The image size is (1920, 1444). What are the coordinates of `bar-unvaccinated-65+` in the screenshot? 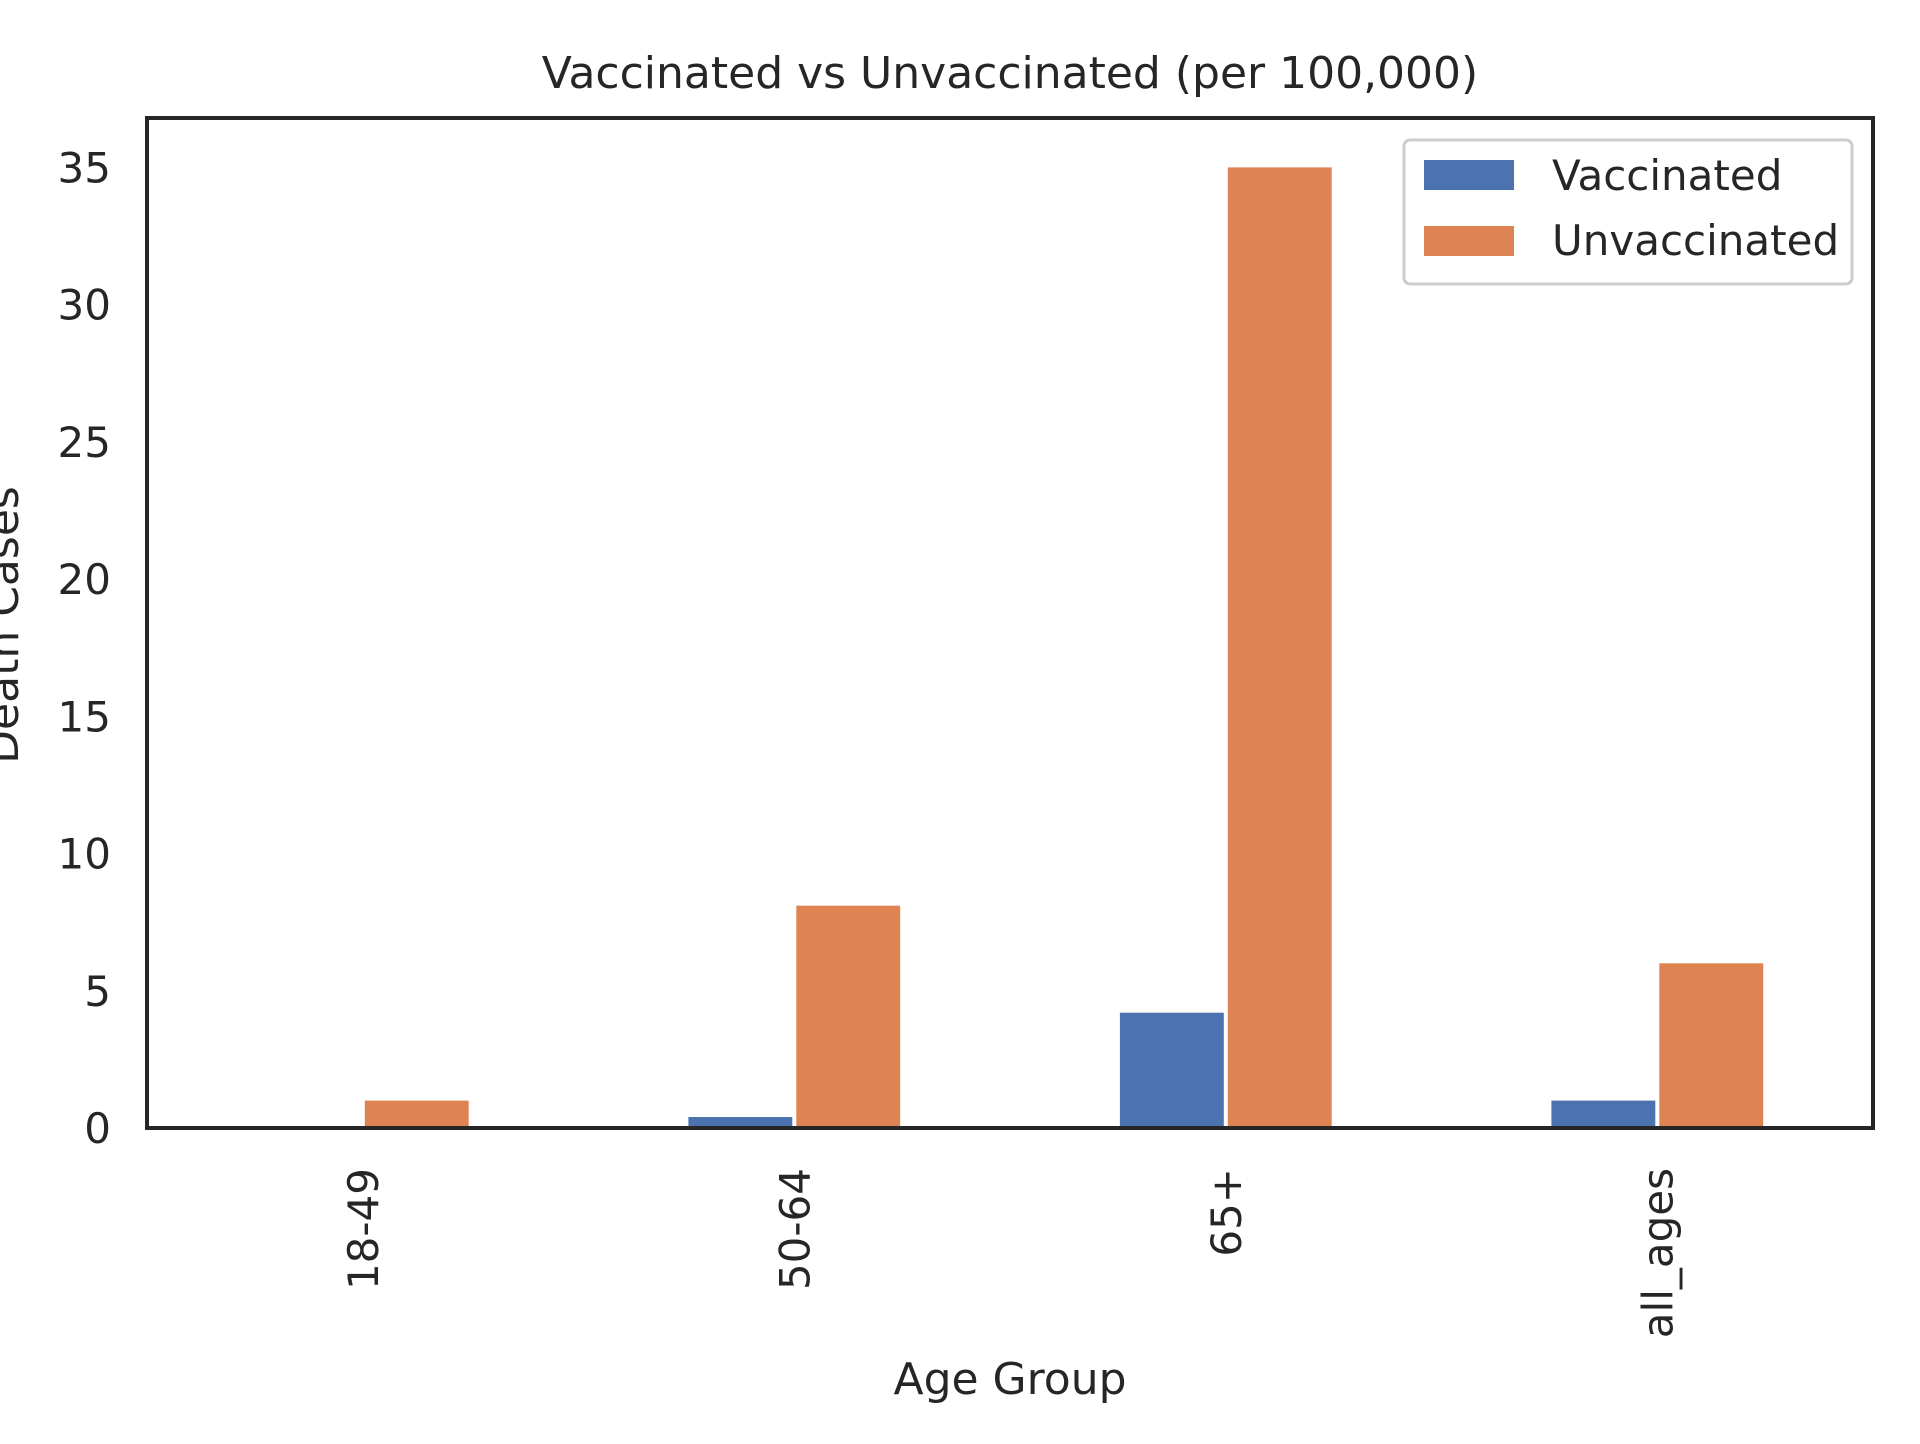 It's located at (1279, 647).